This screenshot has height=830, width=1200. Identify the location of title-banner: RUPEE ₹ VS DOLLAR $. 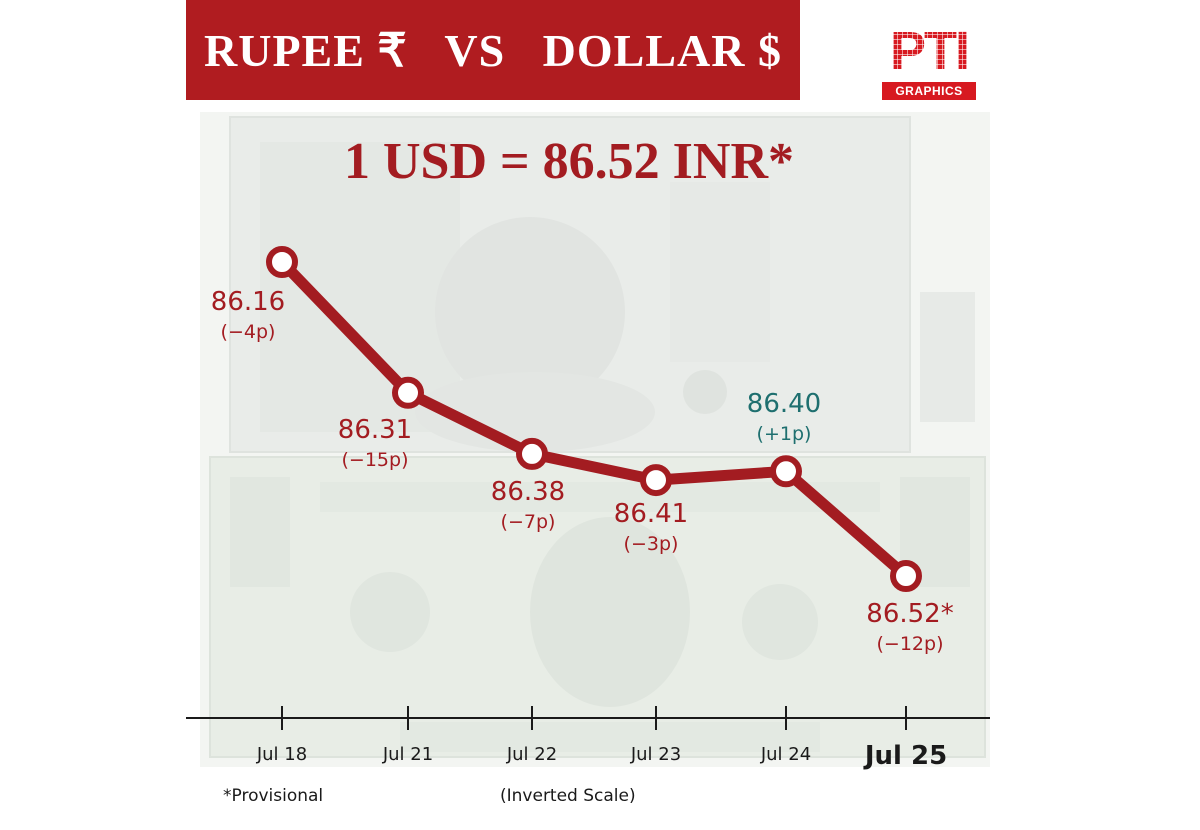
(493, 50).